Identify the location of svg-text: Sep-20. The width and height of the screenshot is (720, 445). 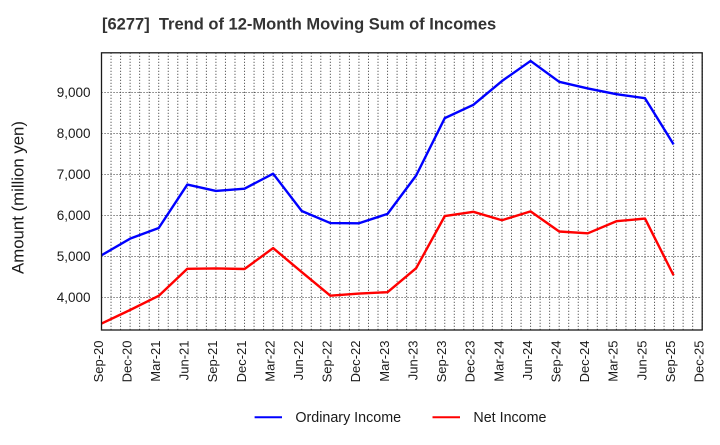
(98, 362).